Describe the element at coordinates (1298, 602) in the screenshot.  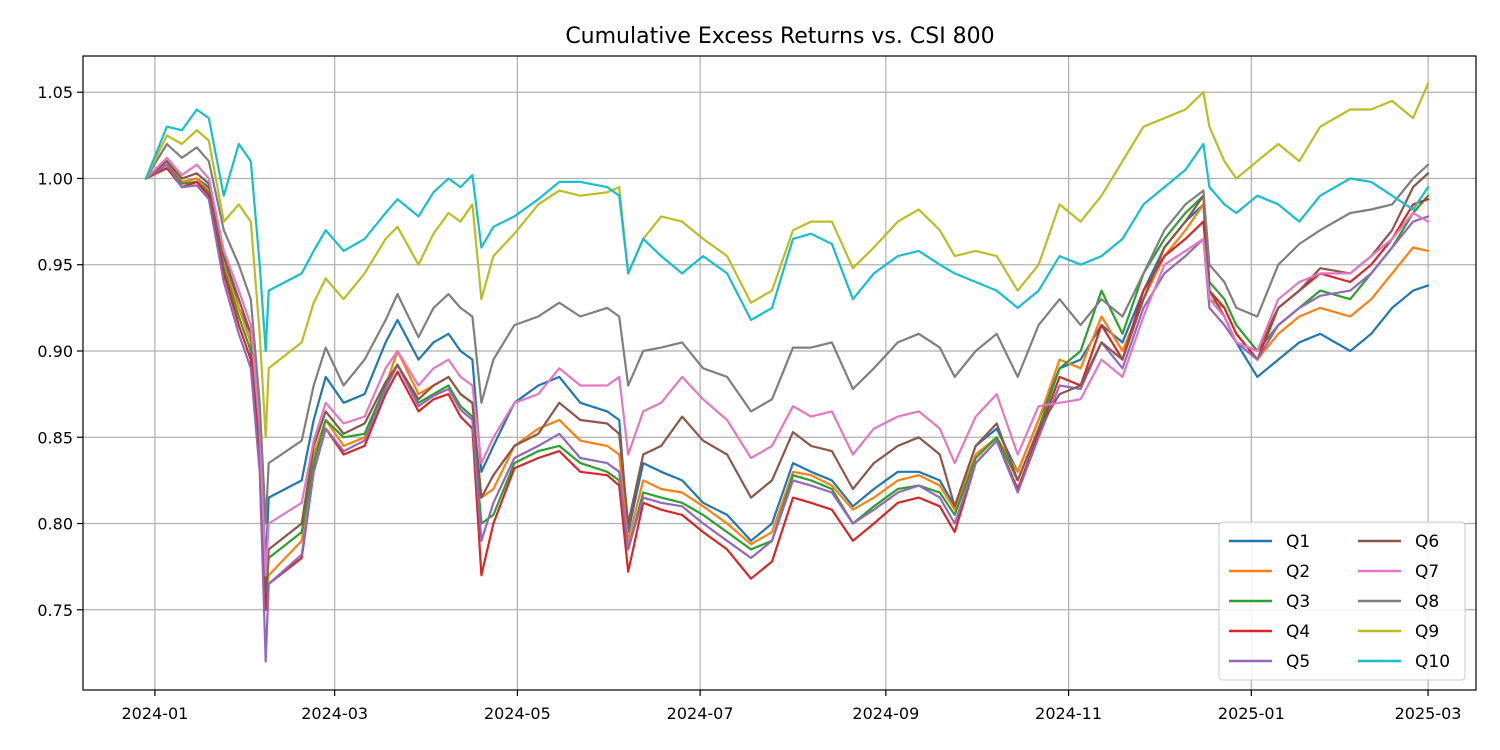
I see `legend-label-q3: Q3` at that location.